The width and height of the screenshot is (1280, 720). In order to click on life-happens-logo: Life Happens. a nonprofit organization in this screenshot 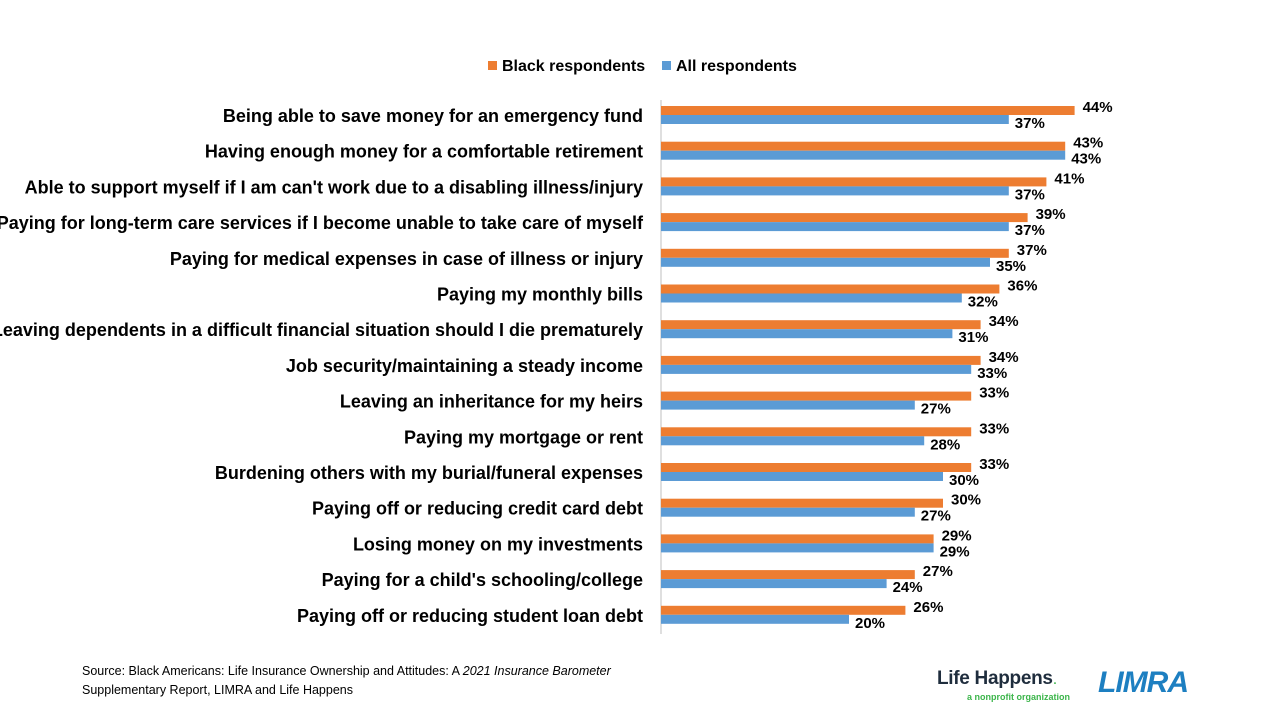, I will do `click(1007, 688)`.